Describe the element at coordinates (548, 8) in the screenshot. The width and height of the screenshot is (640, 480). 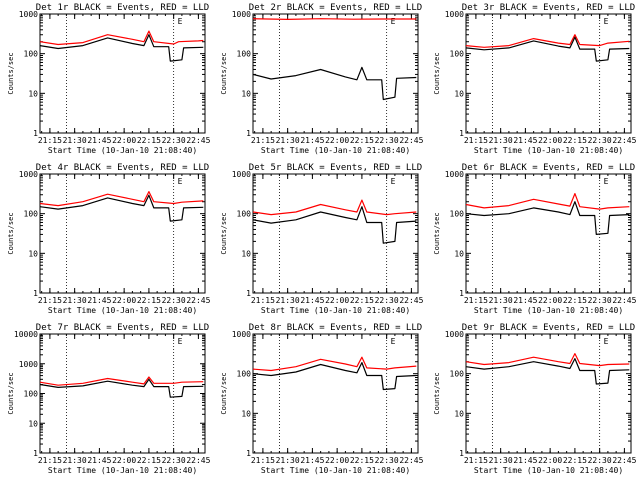
I see `chart-title: Det 3r BLACK = Events, RED = LLD` at that location.